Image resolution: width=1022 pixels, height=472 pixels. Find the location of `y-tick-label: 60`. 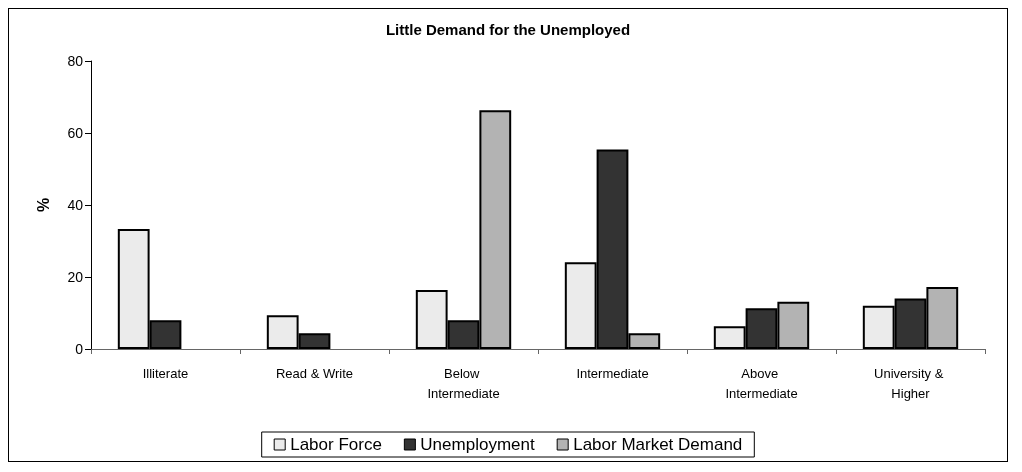

y-tick-label: 60 is located at coordinates (75, 133).